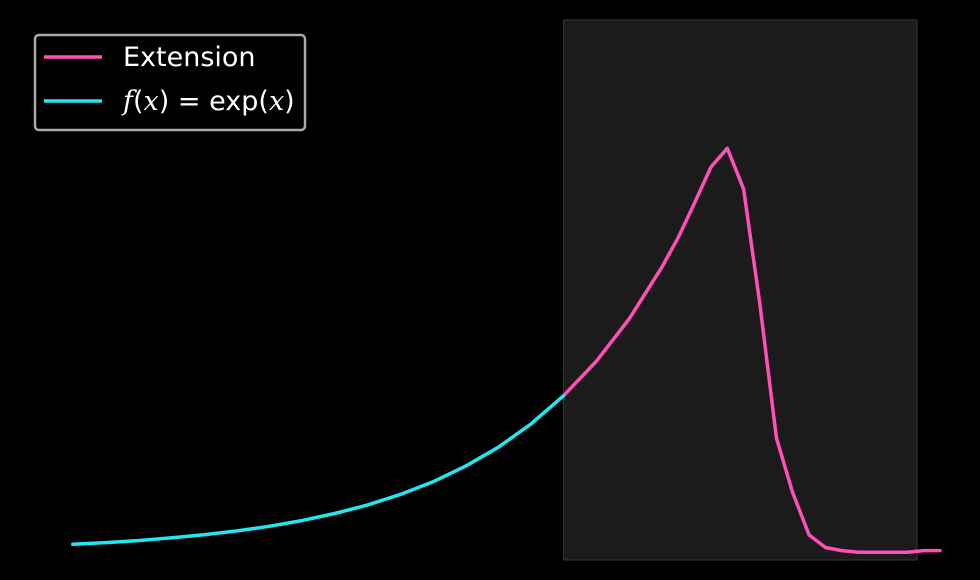 The height and width of the screenshot is (580, 980). What do you see at coordinates (318, 470) in the screenshot?
I see `series-line-exp` at bounding box center [318, 470].